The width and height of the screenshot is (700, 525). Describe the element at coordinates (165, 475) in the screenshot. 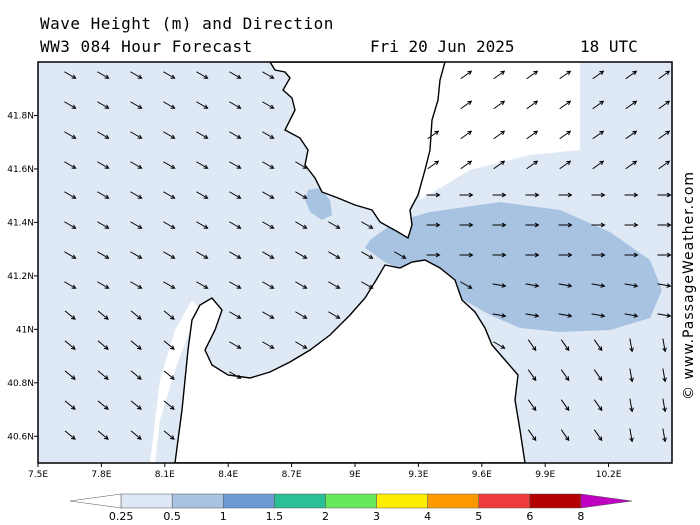

I see `lon-tick-label: 8.1E` at that location.